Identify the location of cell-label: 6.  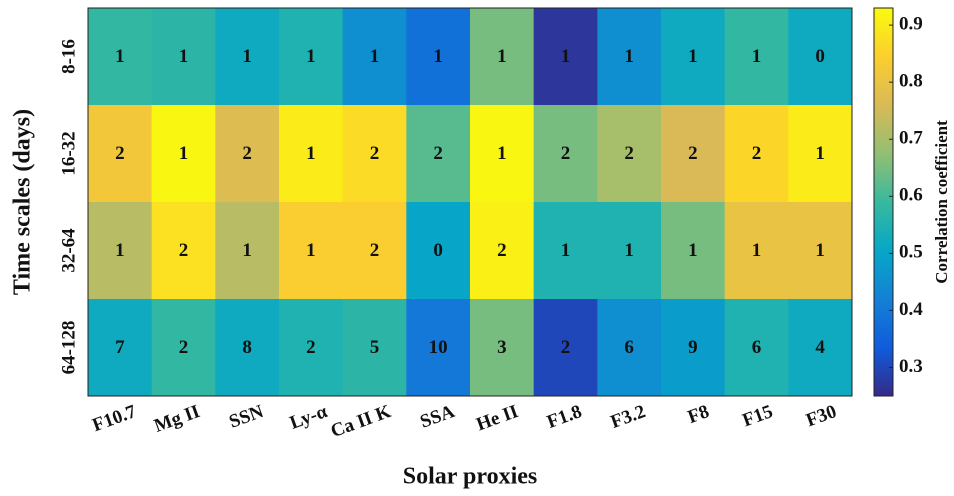
(757, 347).